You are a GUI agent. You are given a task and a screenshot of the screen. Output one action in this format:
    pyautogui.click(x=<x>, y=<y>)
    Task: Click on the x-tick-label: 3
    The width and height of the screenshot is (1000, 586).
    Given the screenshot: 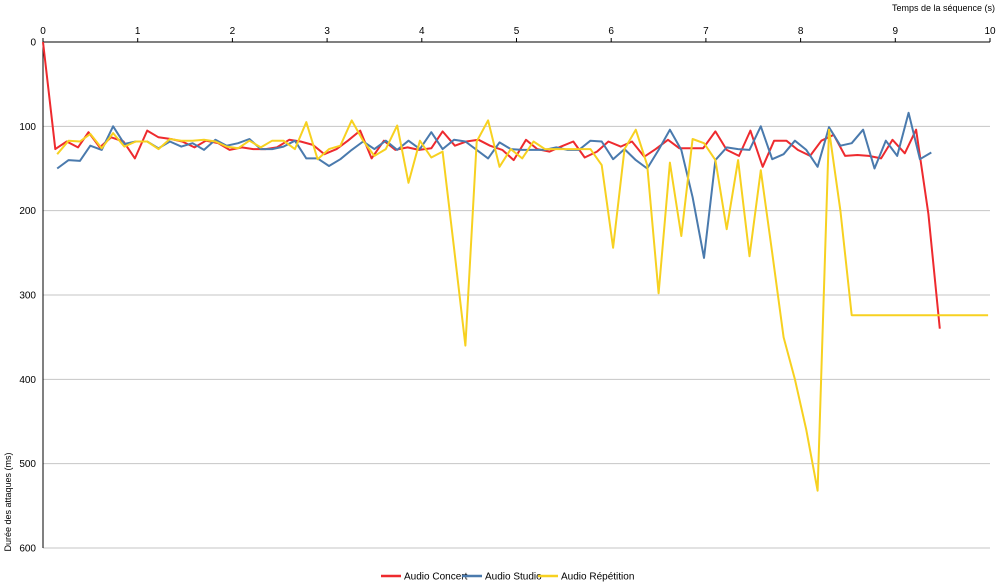 What is the action you would take?
    pyautogui.click(x=327, y=31)
    